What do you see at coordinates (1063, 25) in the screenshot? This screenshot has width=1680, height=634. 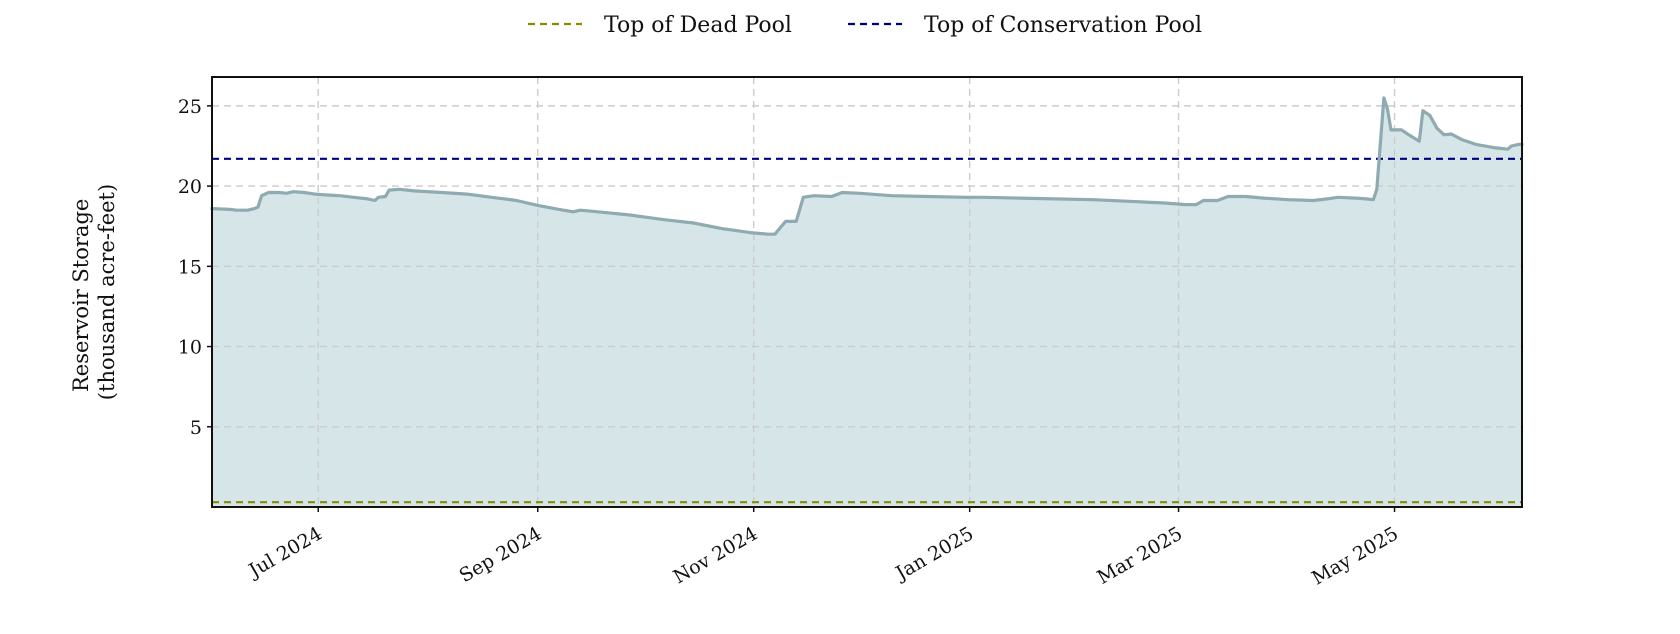 I see `legend-label-conservation-pool: Top of Conservation Pool` at bounding box center [1063, 25].